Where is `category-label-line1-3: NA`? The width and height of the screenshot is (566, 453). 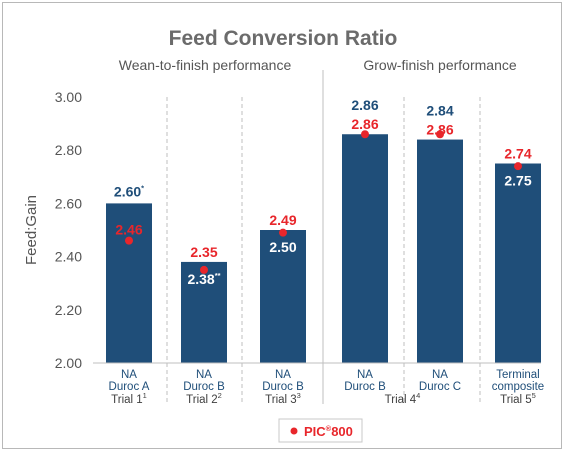
category-label-line1-3: NA is located at coordinates (365, 375).